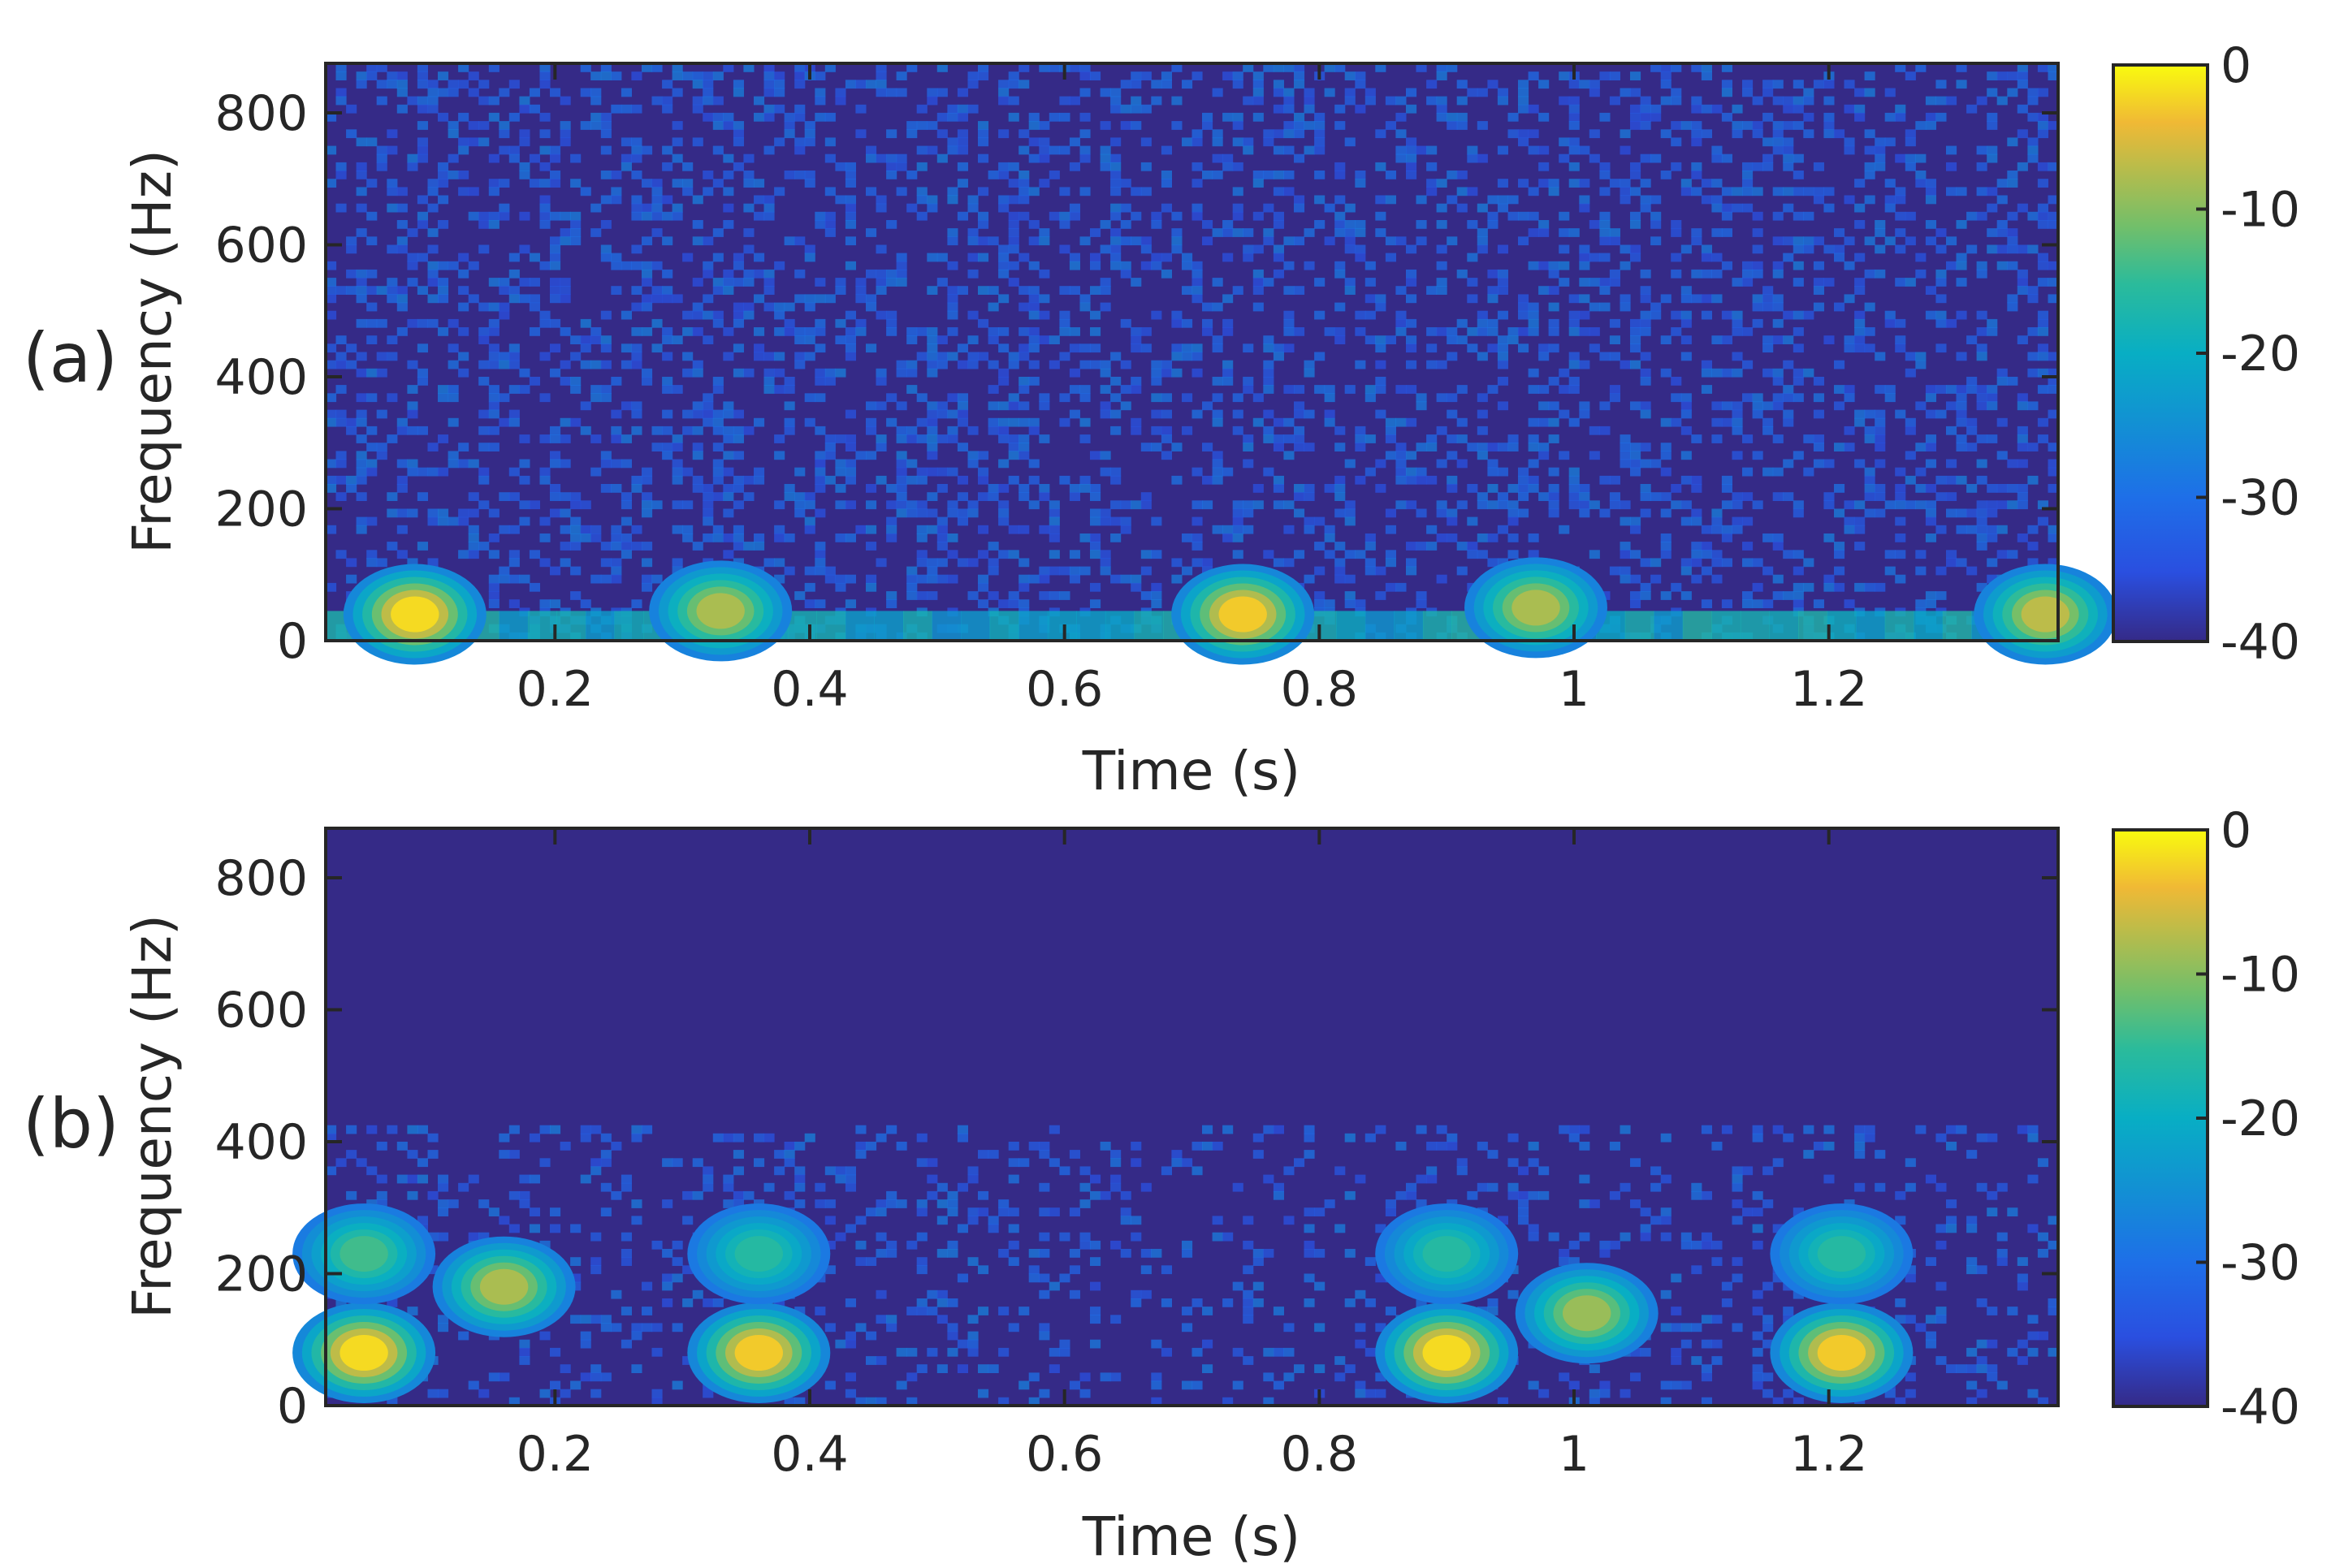 The image size is (2331, 1568). Describe the element at coordinates (2206, 354) in the screenshot. I see `colorbar-a: 0-10-20-30-40` at that location.